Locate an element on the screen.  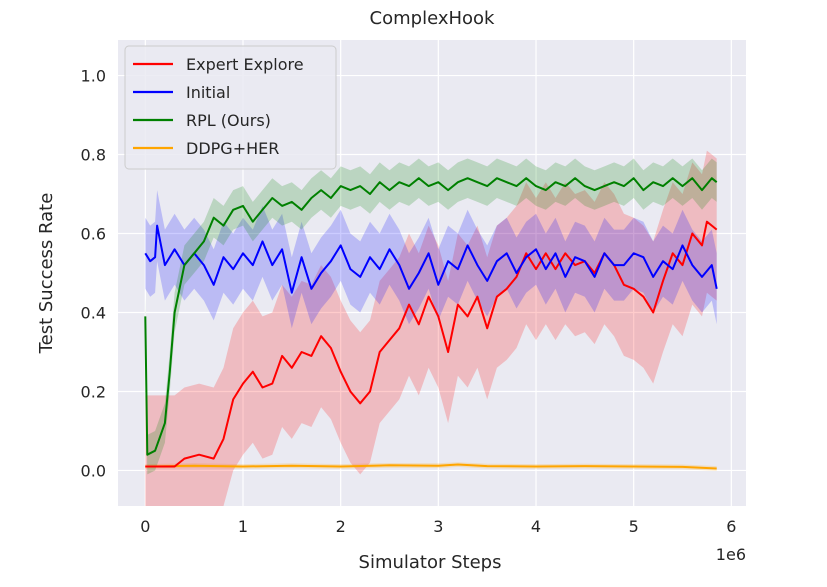
legend-label: Expert Explore is located at coordinates (245, 64).